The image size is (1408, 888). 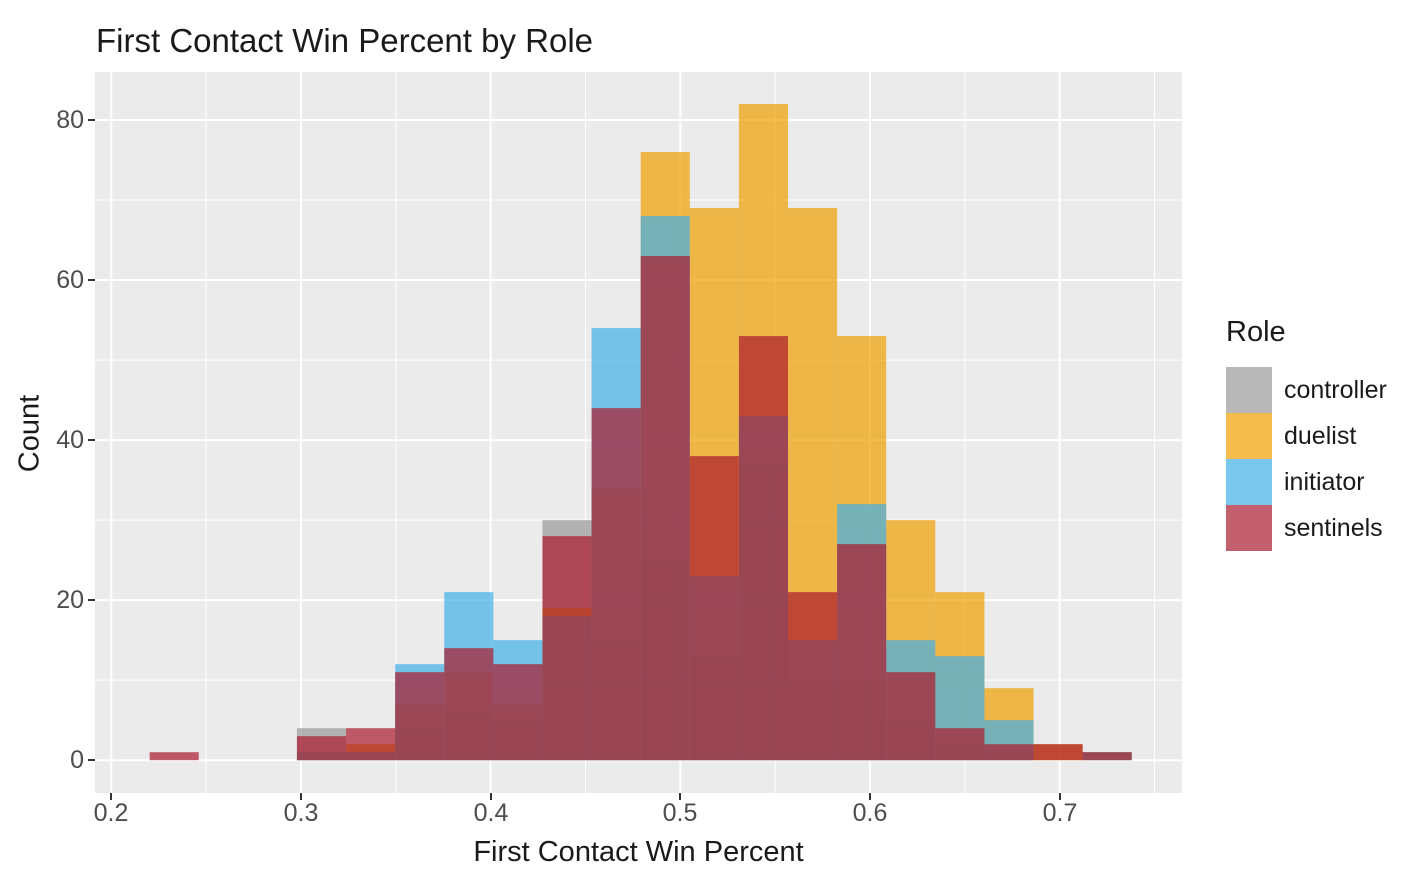 What do you see at coordinates (1320, 436) in the screenshot?
I see `legend-label: duelist` at bounding box center [1320, 436].